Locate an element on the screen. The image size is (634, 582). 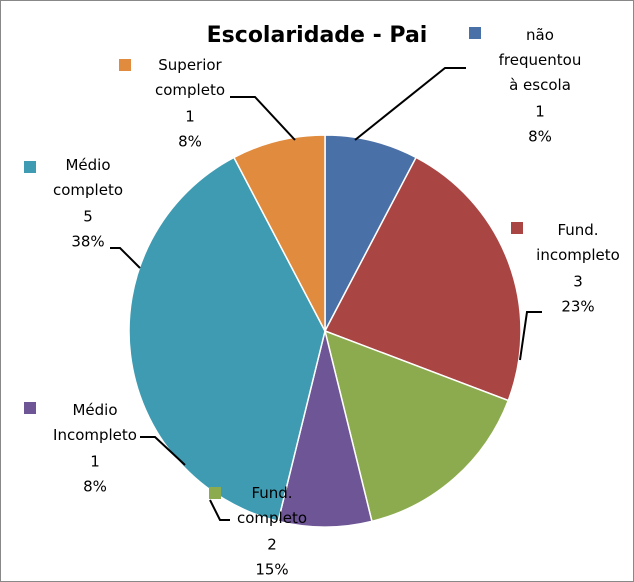
slice-percentage-label: 23% is located at coordinates (577, 307).